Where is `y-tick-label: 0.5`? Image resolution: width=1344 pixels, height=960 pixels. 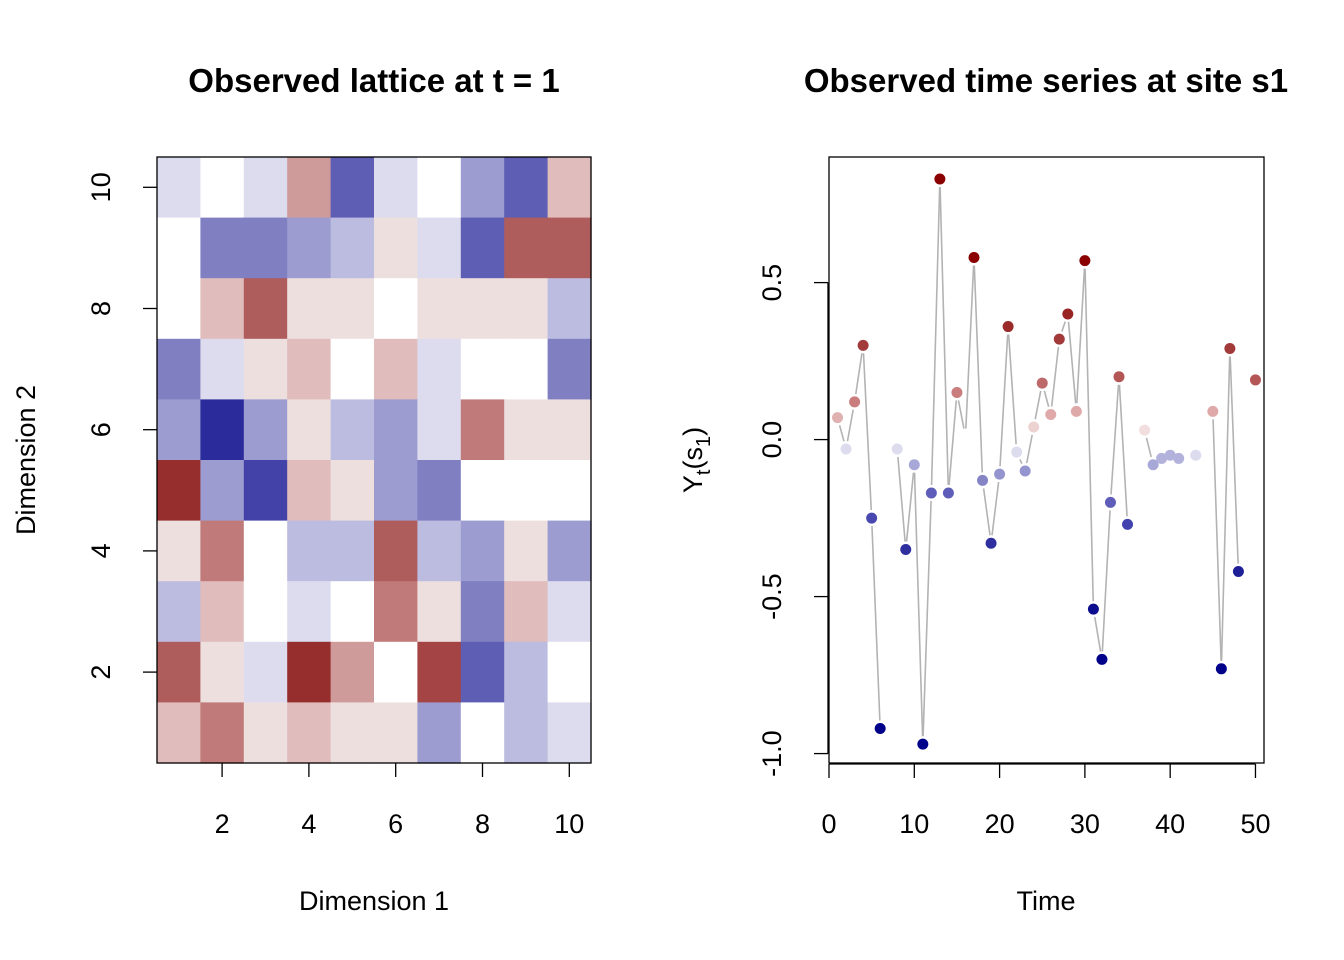
y-tick-label: 0.5 is located at coordinates (772, 283).